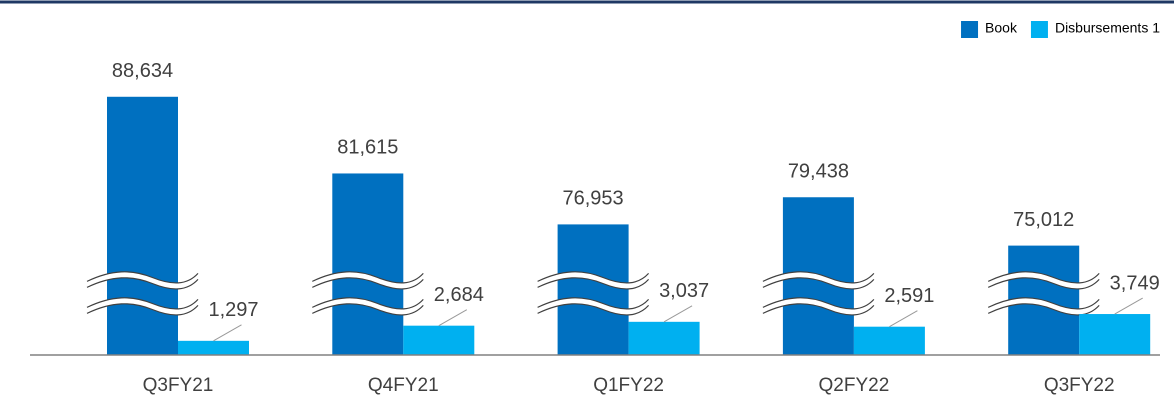  I want to click on value-label: 88,634, so click(142, 71).